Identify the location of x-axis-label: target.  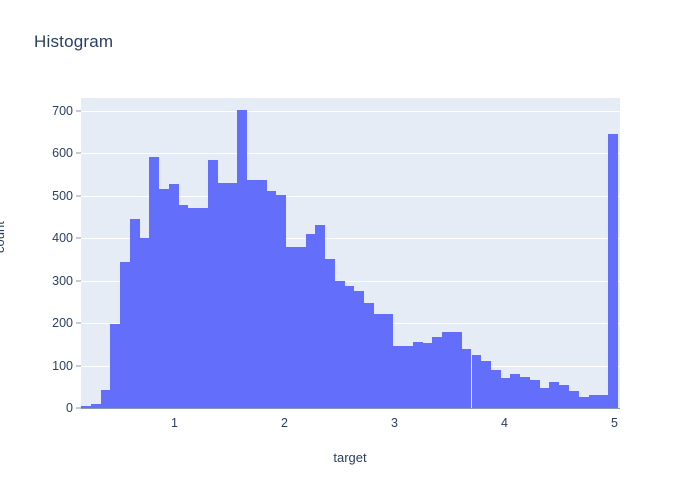
(350, 457).